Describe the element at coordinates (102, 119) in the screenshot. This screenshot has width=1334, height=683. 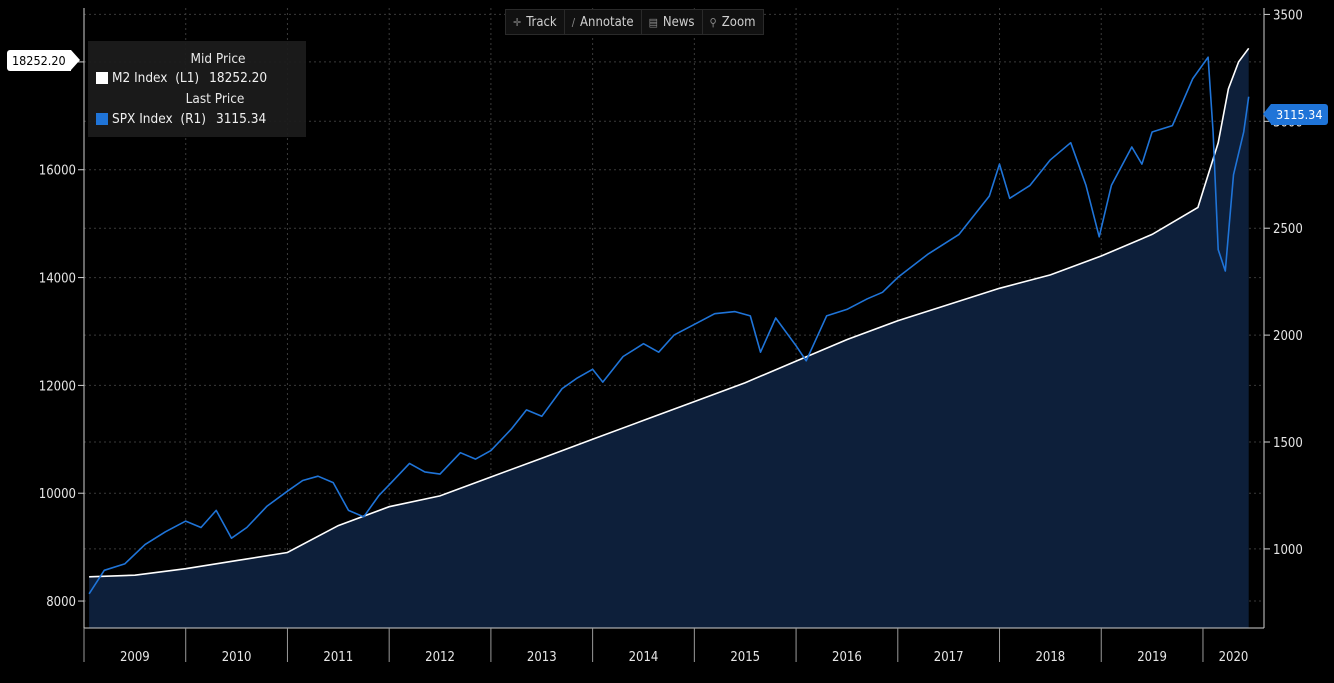
I see `spx-swatch` at that location.